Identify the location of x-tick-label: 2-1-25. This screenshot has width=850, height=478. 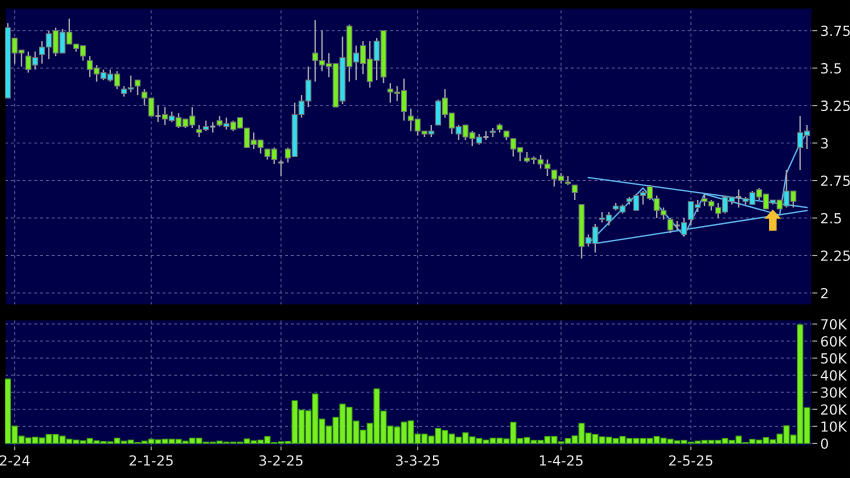
(151, 460).